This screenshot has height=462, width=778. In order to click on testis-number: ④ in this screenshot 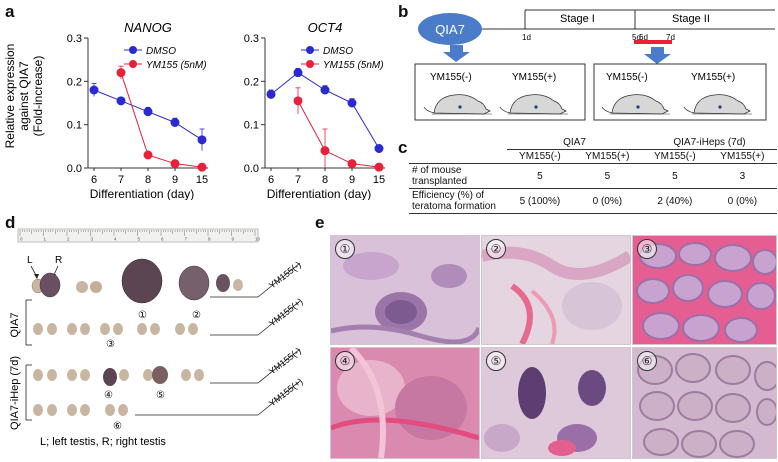, I will do `click(108, 395)`.